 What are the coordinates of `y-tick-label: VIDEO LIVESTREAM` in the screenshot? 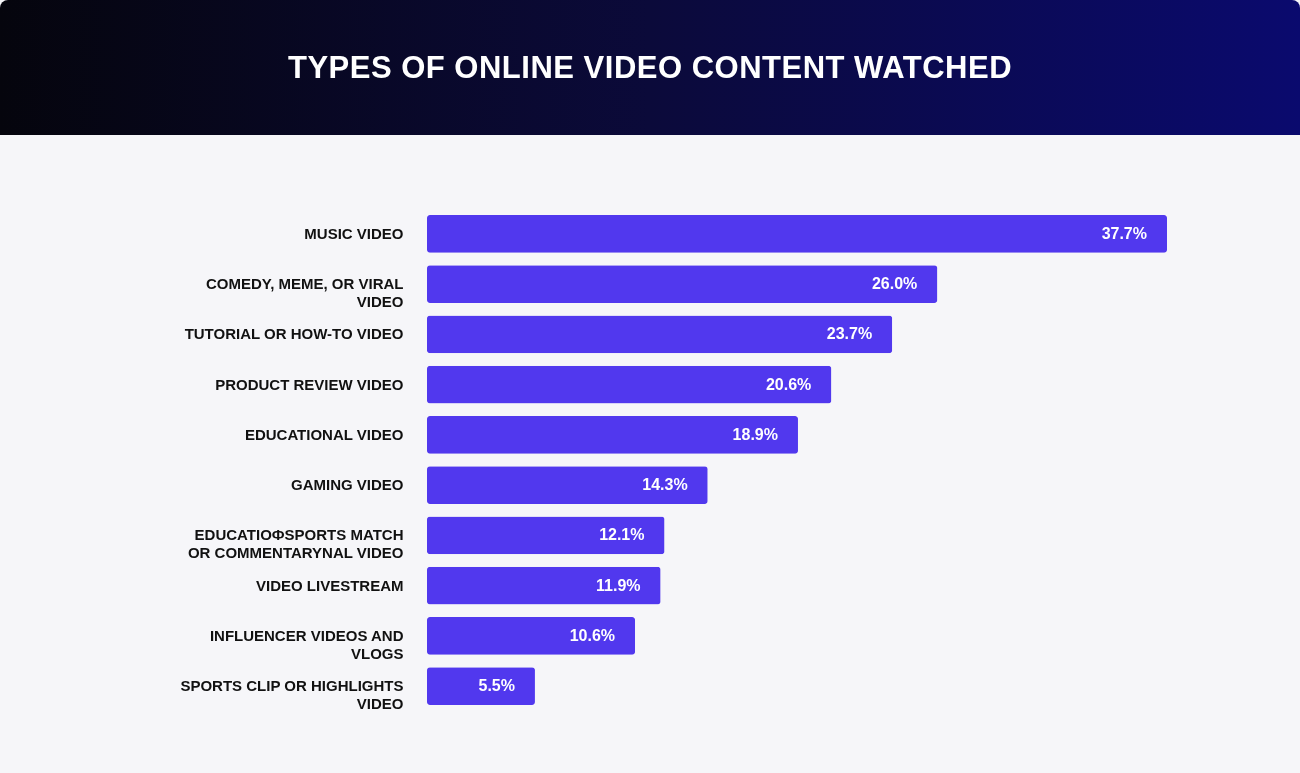 It's located at (329, 585).